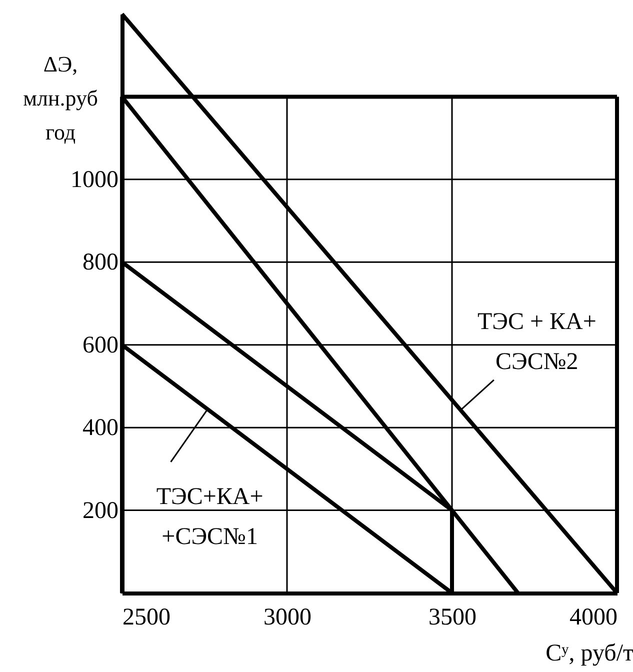 This screenshot has height=672, width=633. I want to click on y-axis-title: ΔЭ, млн.руб год, so click(60, 98).